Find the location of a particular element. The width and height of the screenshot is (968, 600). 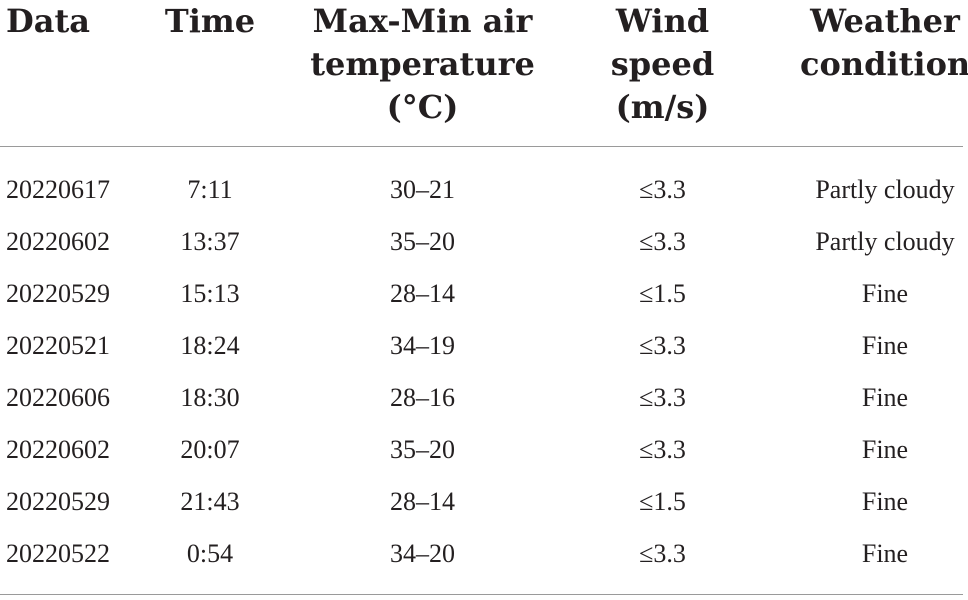

table-row: 20220529 21:43 28–14 ≤1.5 Fine is located at coordinates (484, 502).